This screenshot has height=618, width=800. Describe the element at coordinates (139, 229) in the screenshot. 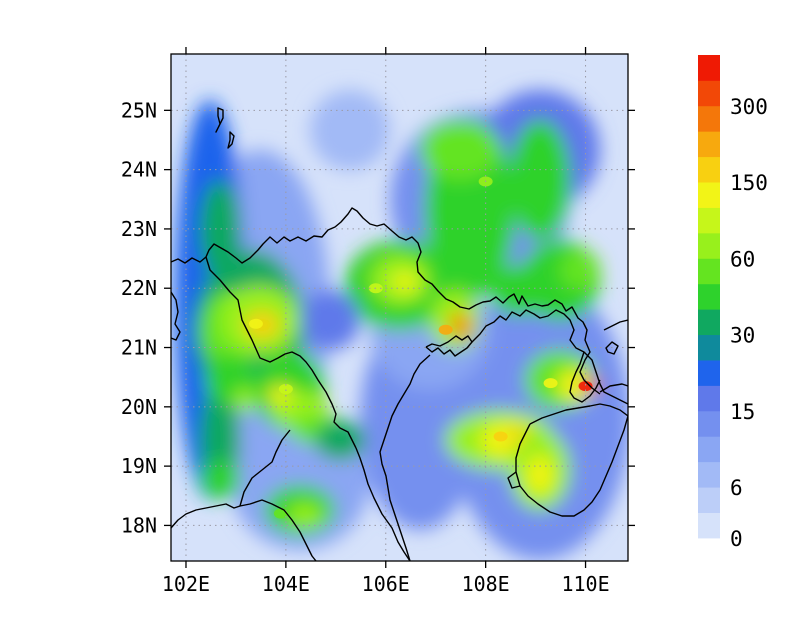

I see `y-tick-label: 23N` at that location.